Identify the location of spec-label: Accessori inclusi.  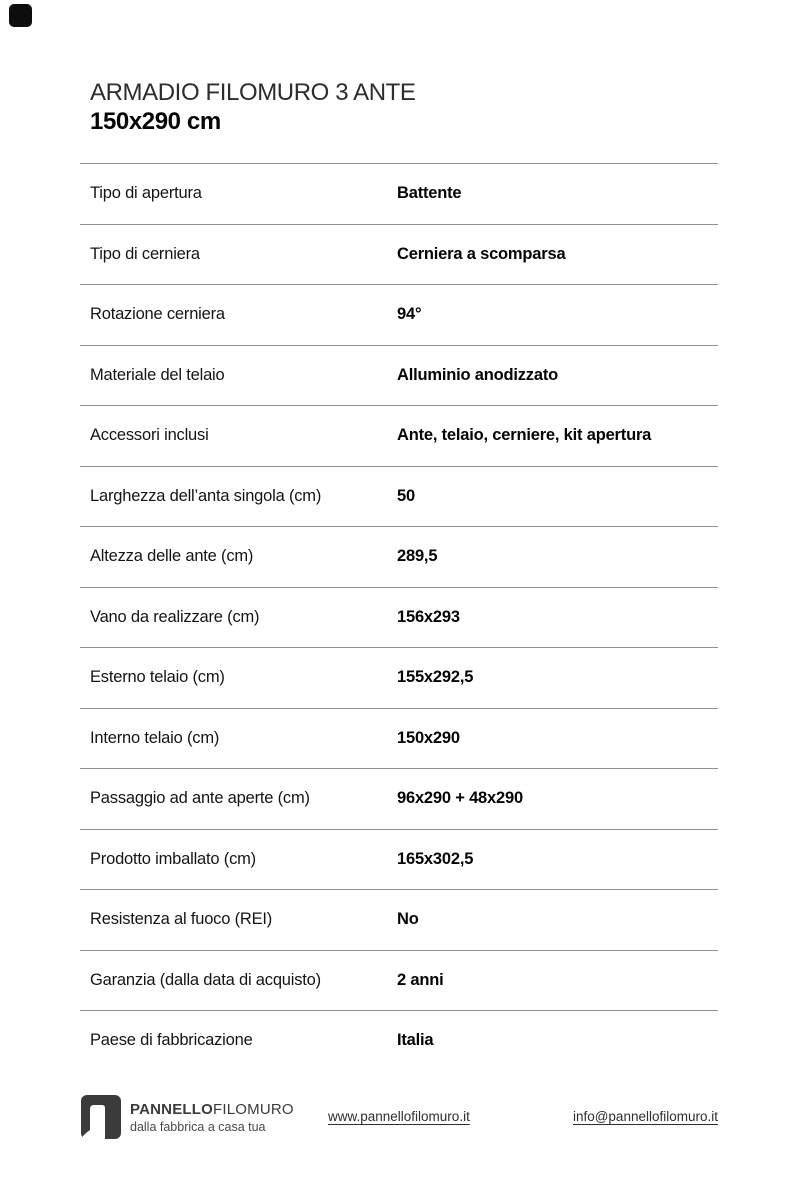
(149, 435).